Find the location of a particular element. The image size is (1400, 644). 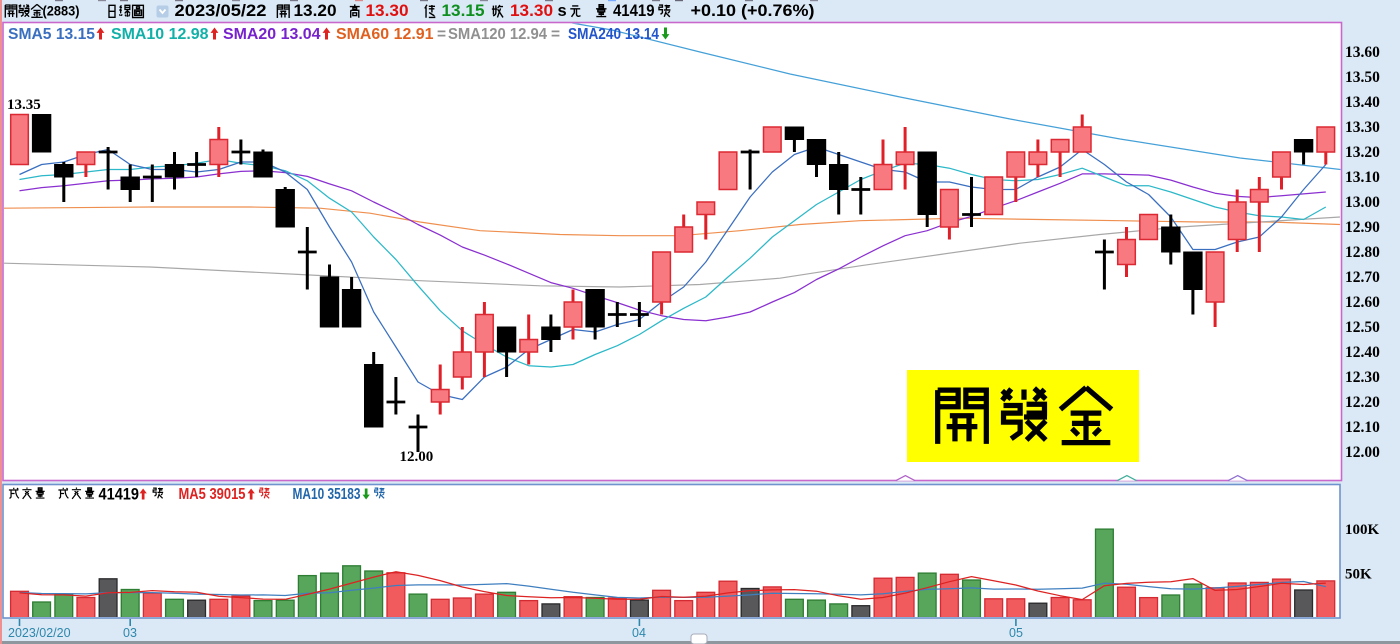

svg-text: 13.10 is located at coordinates (1362, 177).